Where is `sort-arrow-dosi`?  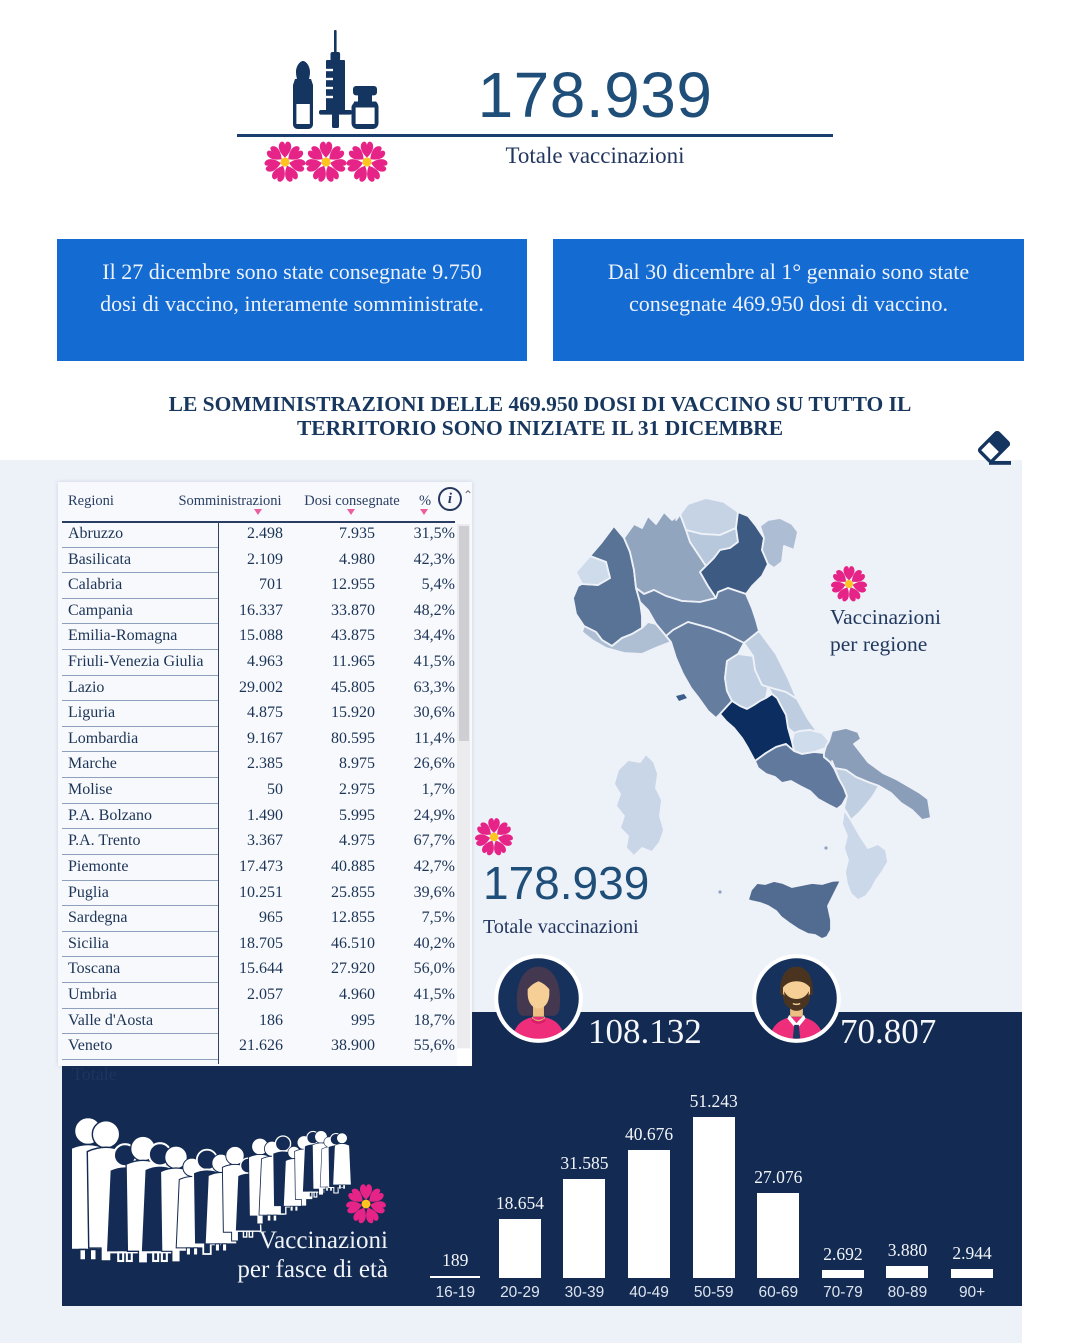
sort-arrow-dosi is located at coordinates (351, 512).